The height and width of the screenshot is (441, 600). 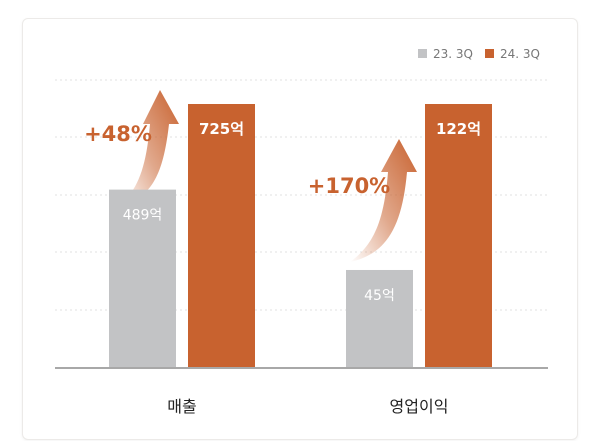 I want to click on bar-profit-2023q3, so click(x=379, y=318).